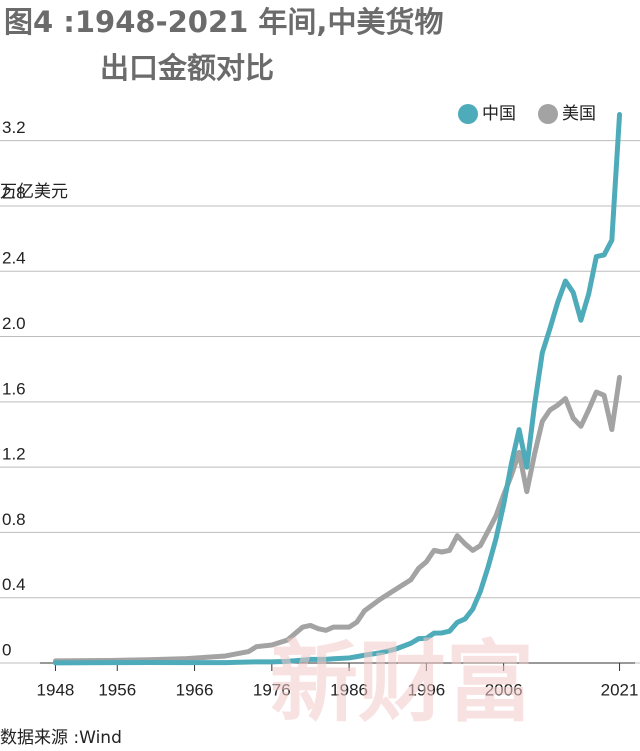 This screenshot has width=640, height=751. I want to click on x-tick-label: 2021, so click(620, 689).